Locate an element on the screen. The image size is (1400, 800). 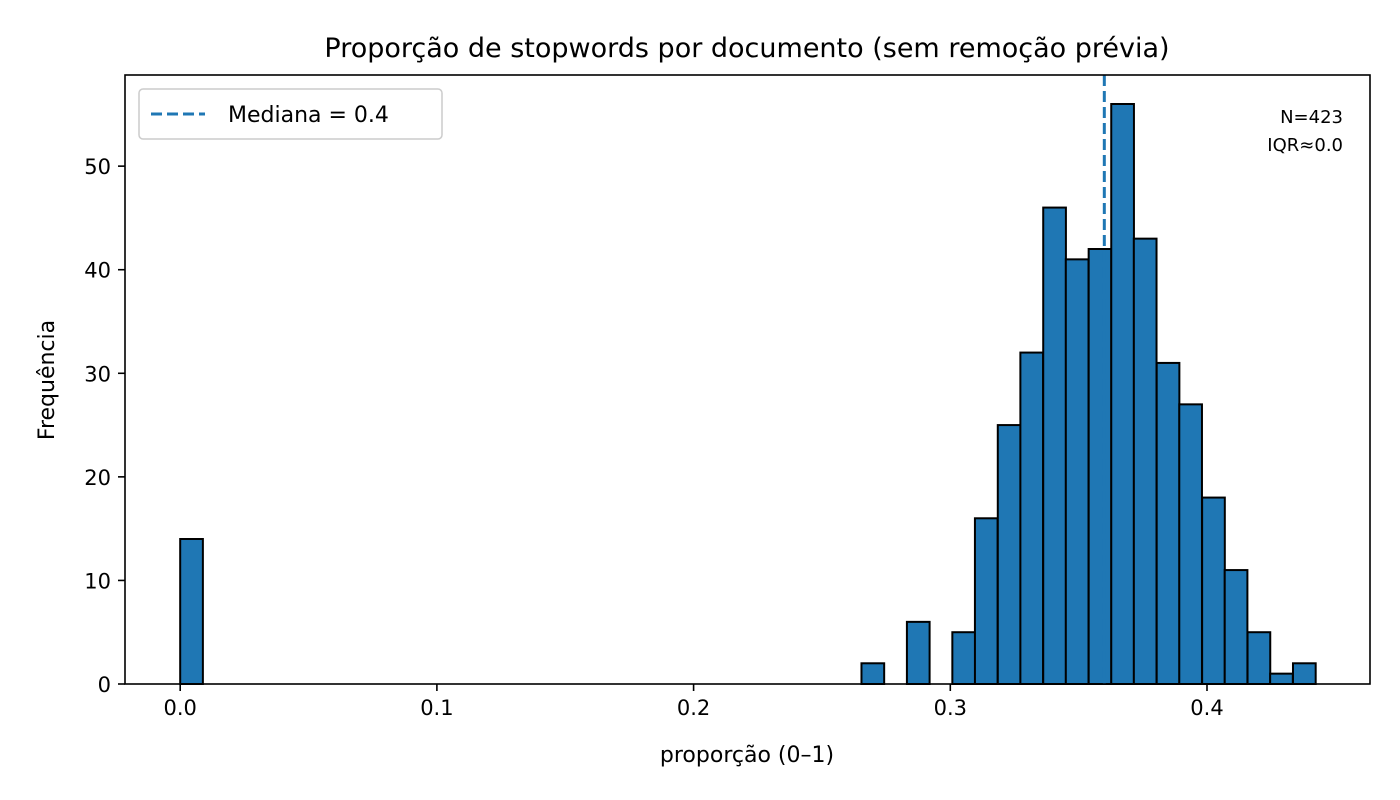
x-tick-label-1: 0.1 is located at coordinates (436, 708).